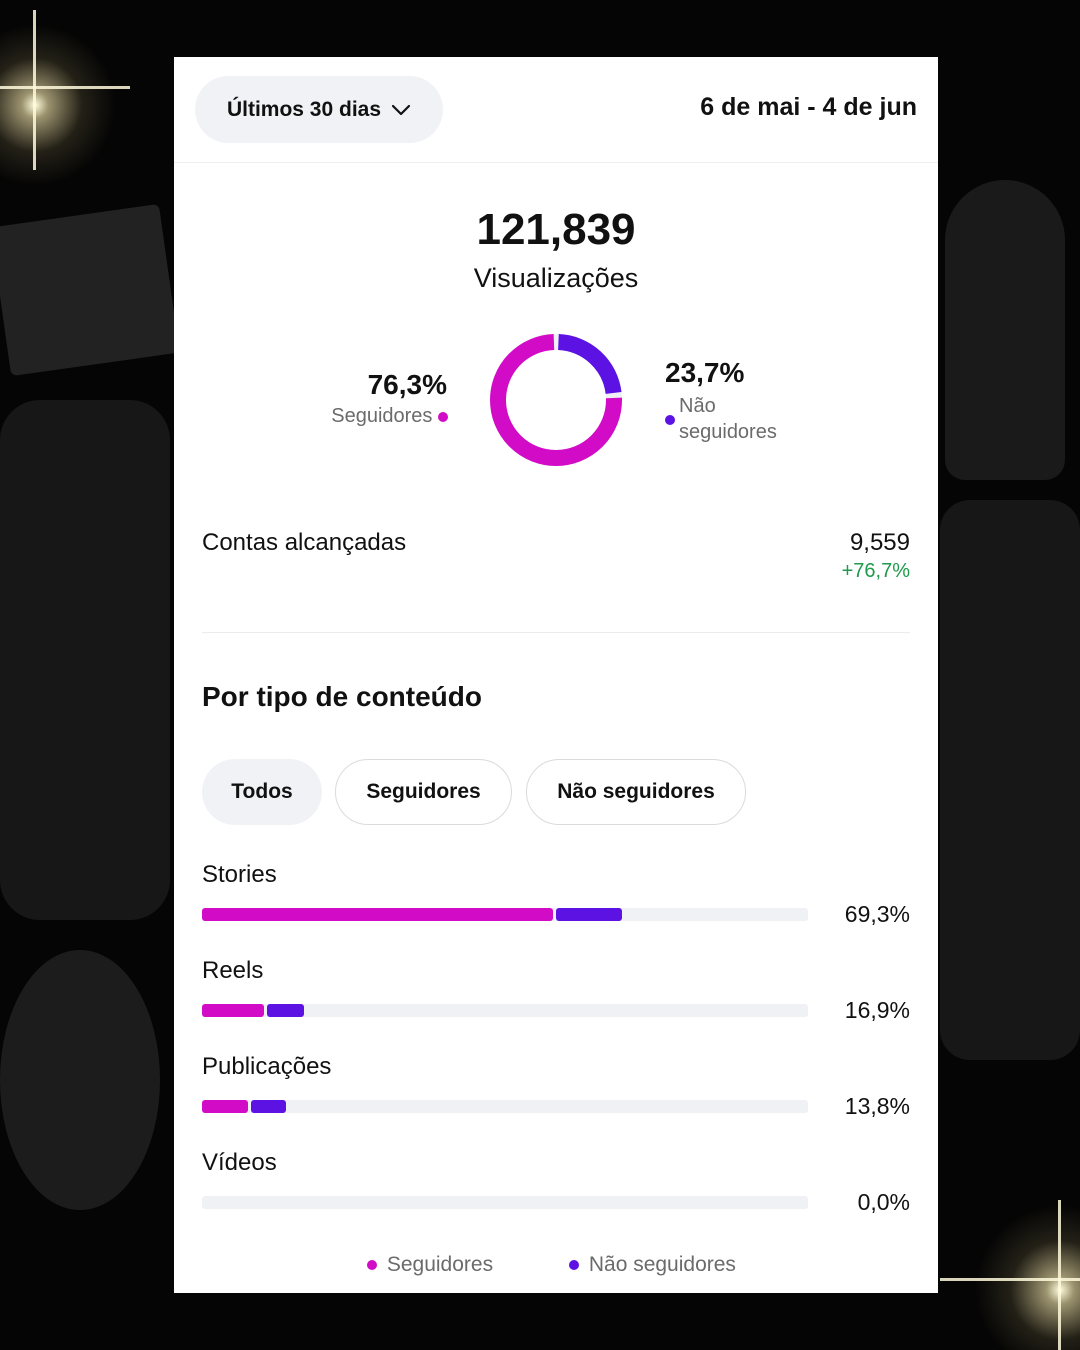 The image size is (1080, 1350). Describe the element at coordinates (883, 1202) in the screenshot. I see `content-row-percentage: 0,0%` at that location.